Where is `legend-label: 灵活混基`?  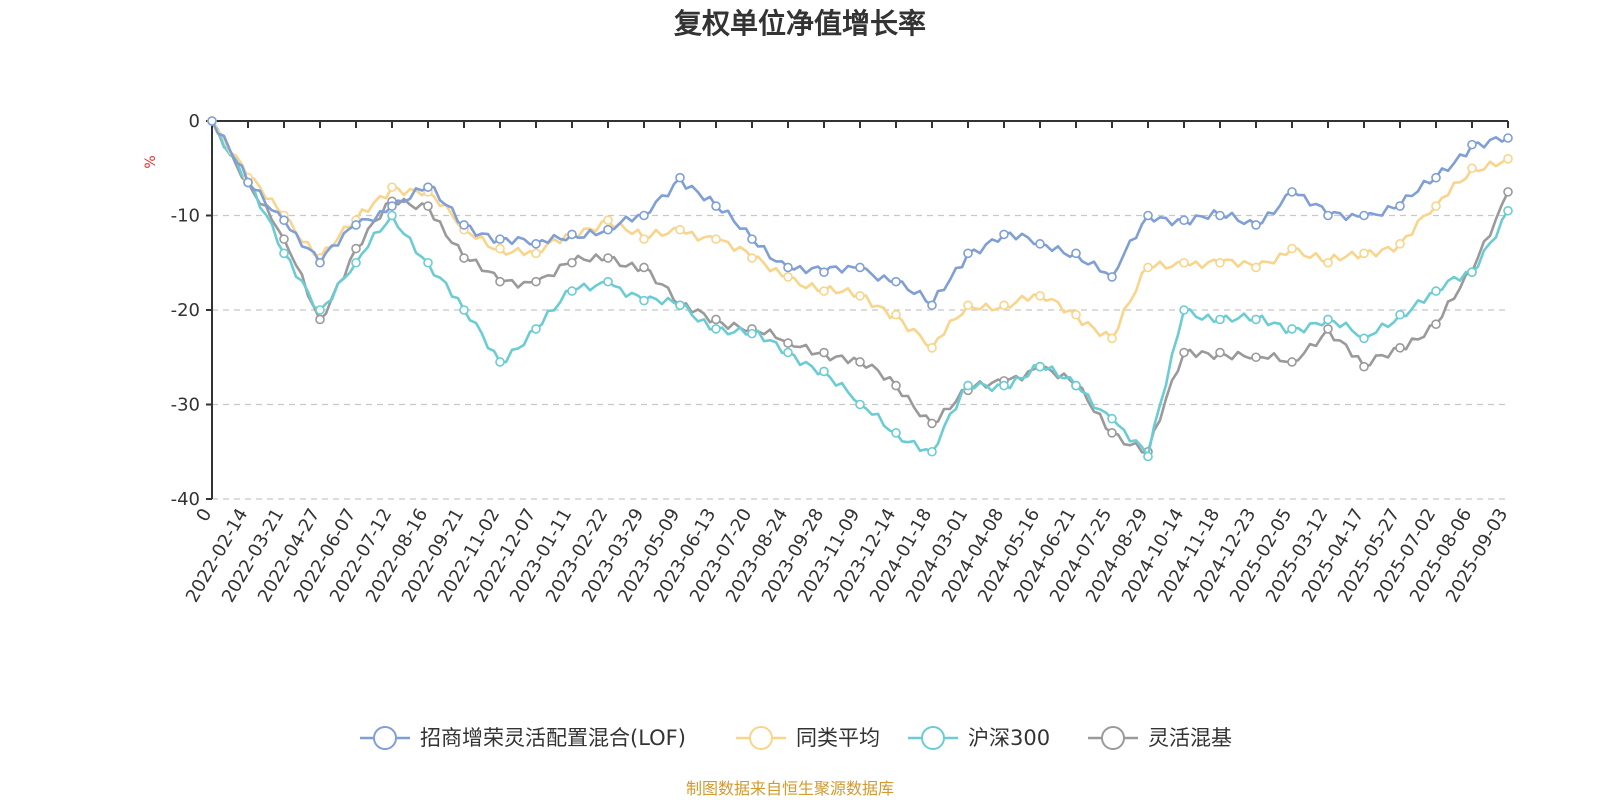 legend-label: 灵活混基 is located at coordinates (1190, 738).